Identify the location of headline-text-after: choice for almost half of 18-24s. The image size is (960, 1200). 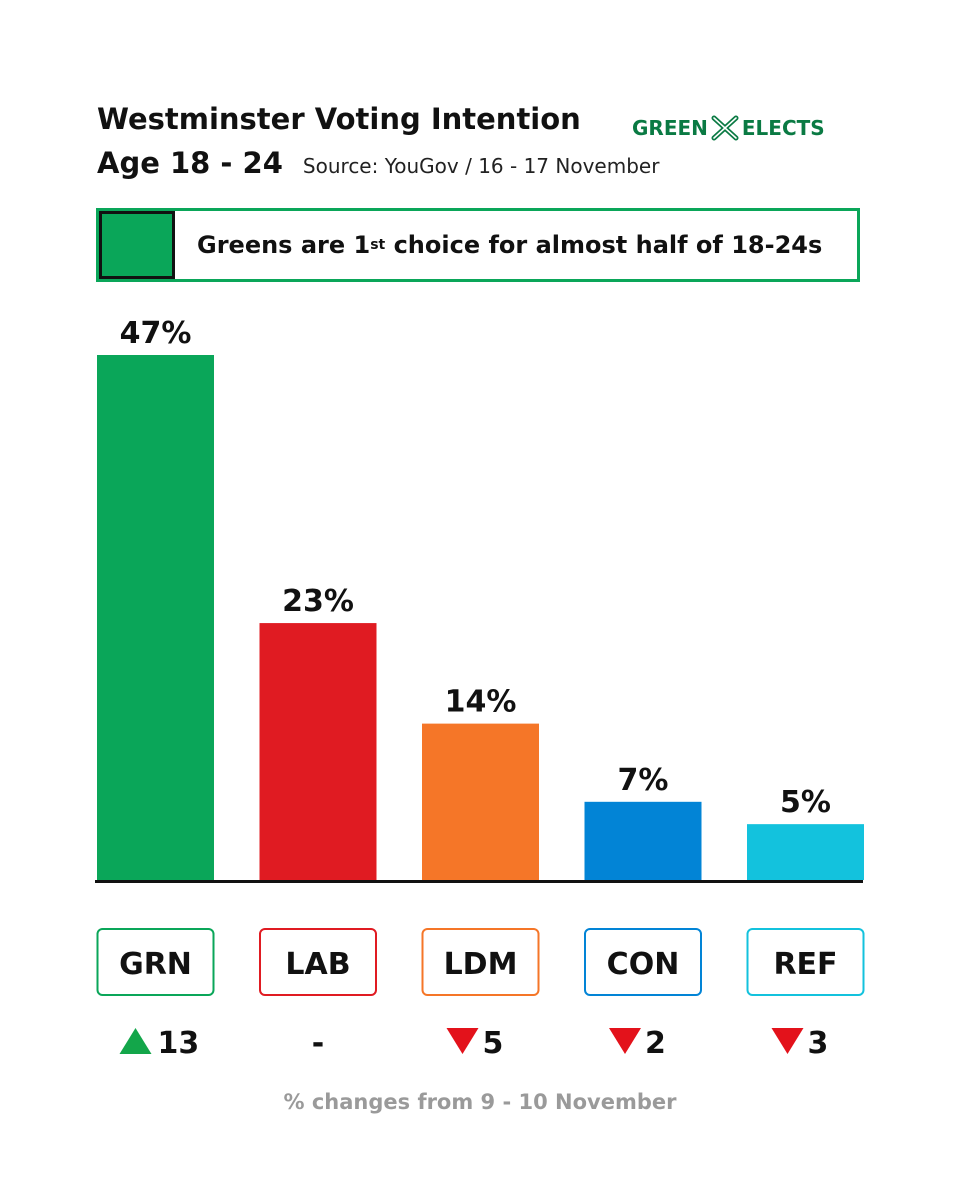
(604, 245).